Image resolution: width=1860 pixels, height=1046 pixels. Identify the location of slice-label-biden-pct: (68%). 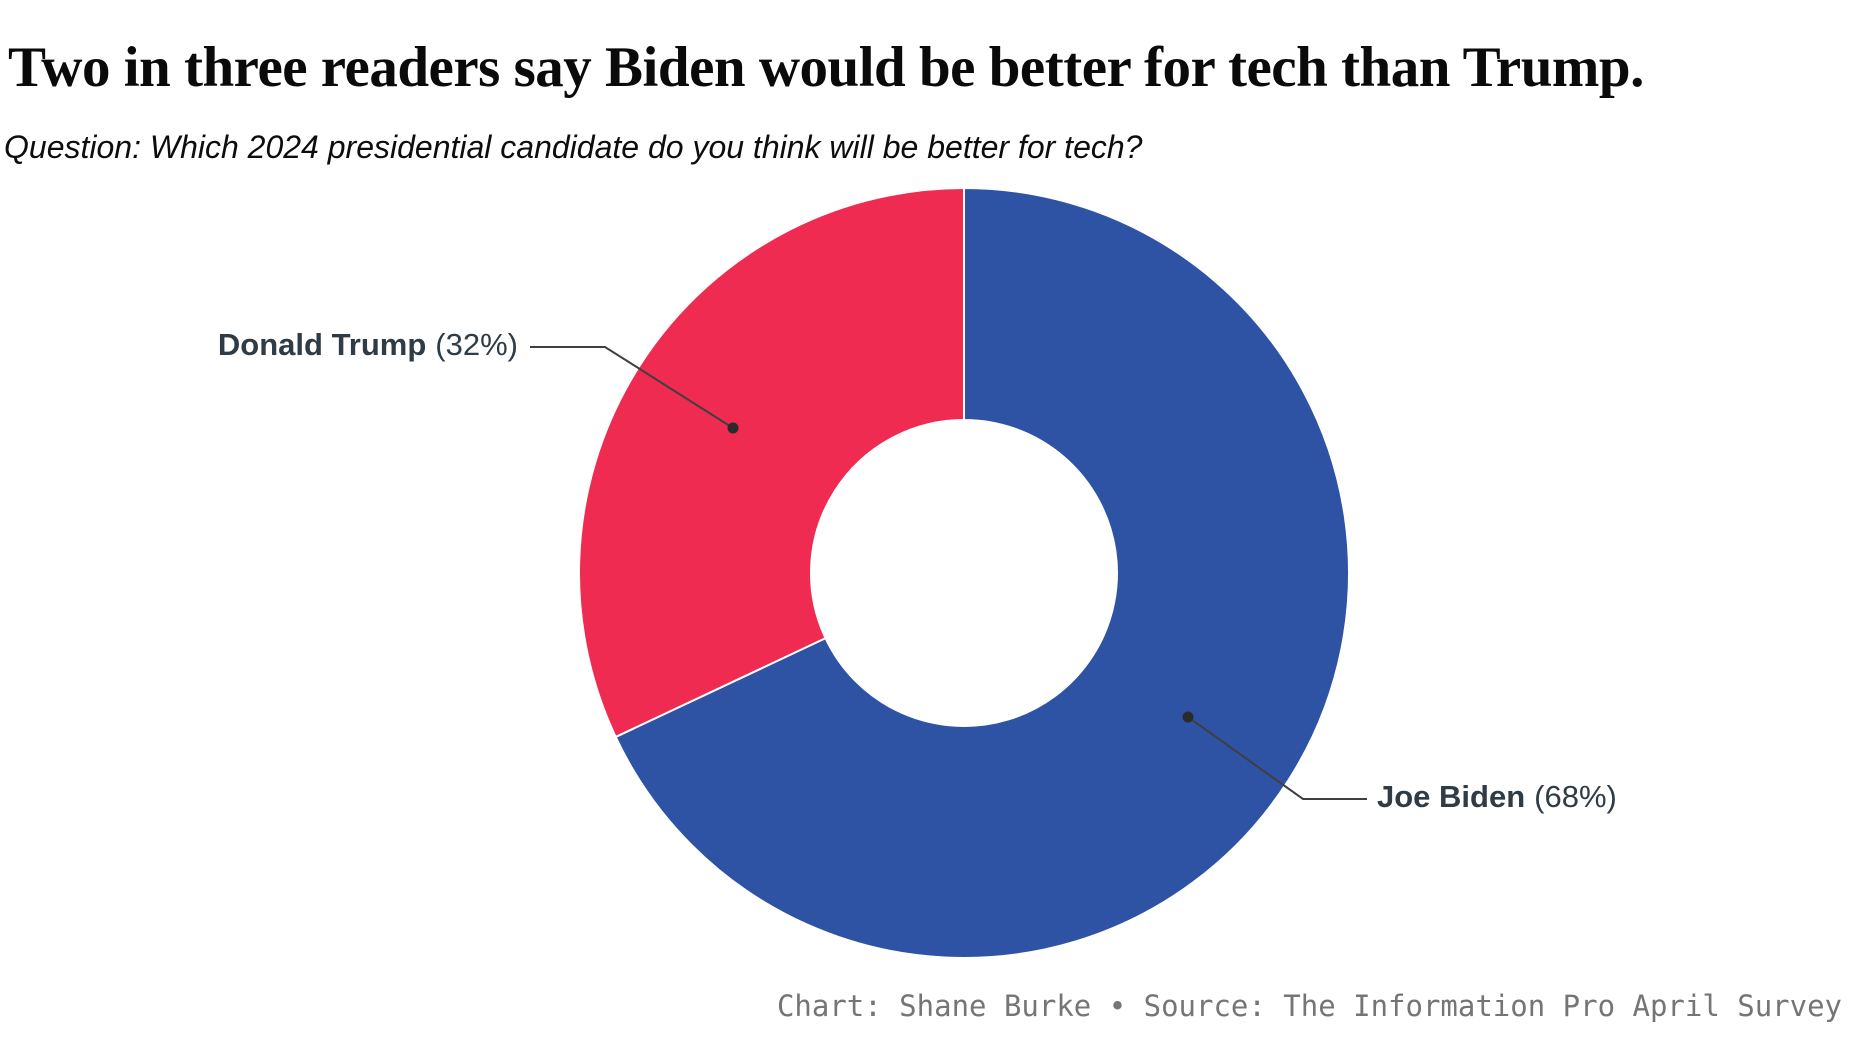
(1575, 796).